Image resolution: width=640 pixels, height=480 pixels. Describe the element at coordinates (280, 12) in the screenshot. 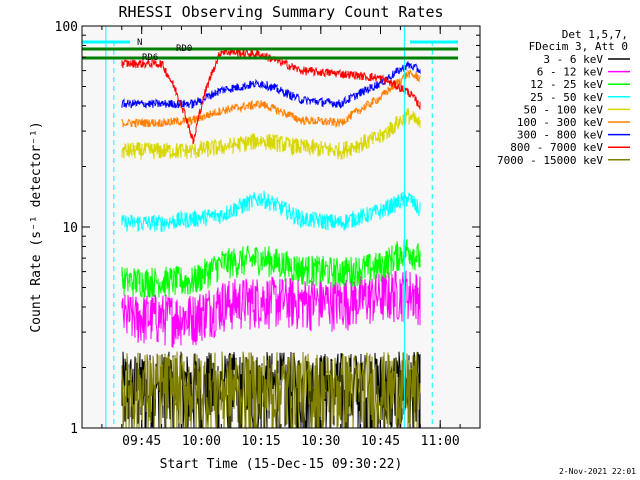

I see `chart-title: RHESSI Observing Summary Count Rates` at that location.